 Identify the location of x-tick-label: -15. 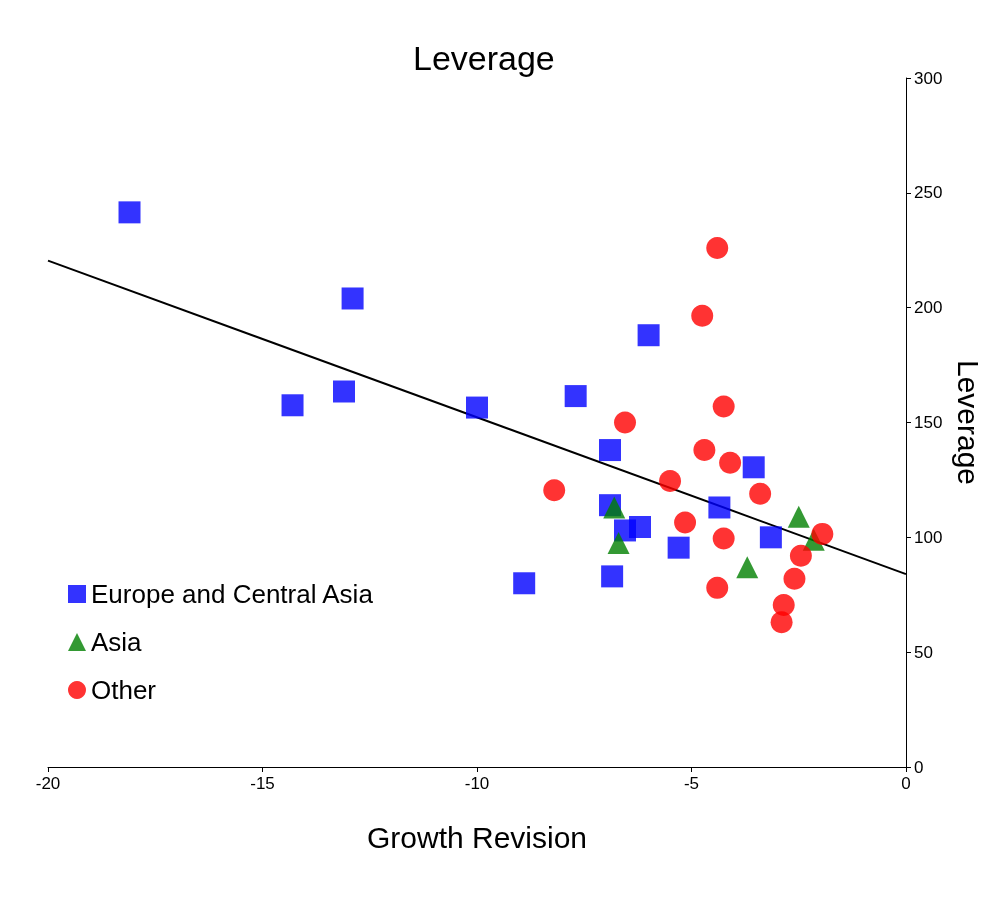
(262, 783).